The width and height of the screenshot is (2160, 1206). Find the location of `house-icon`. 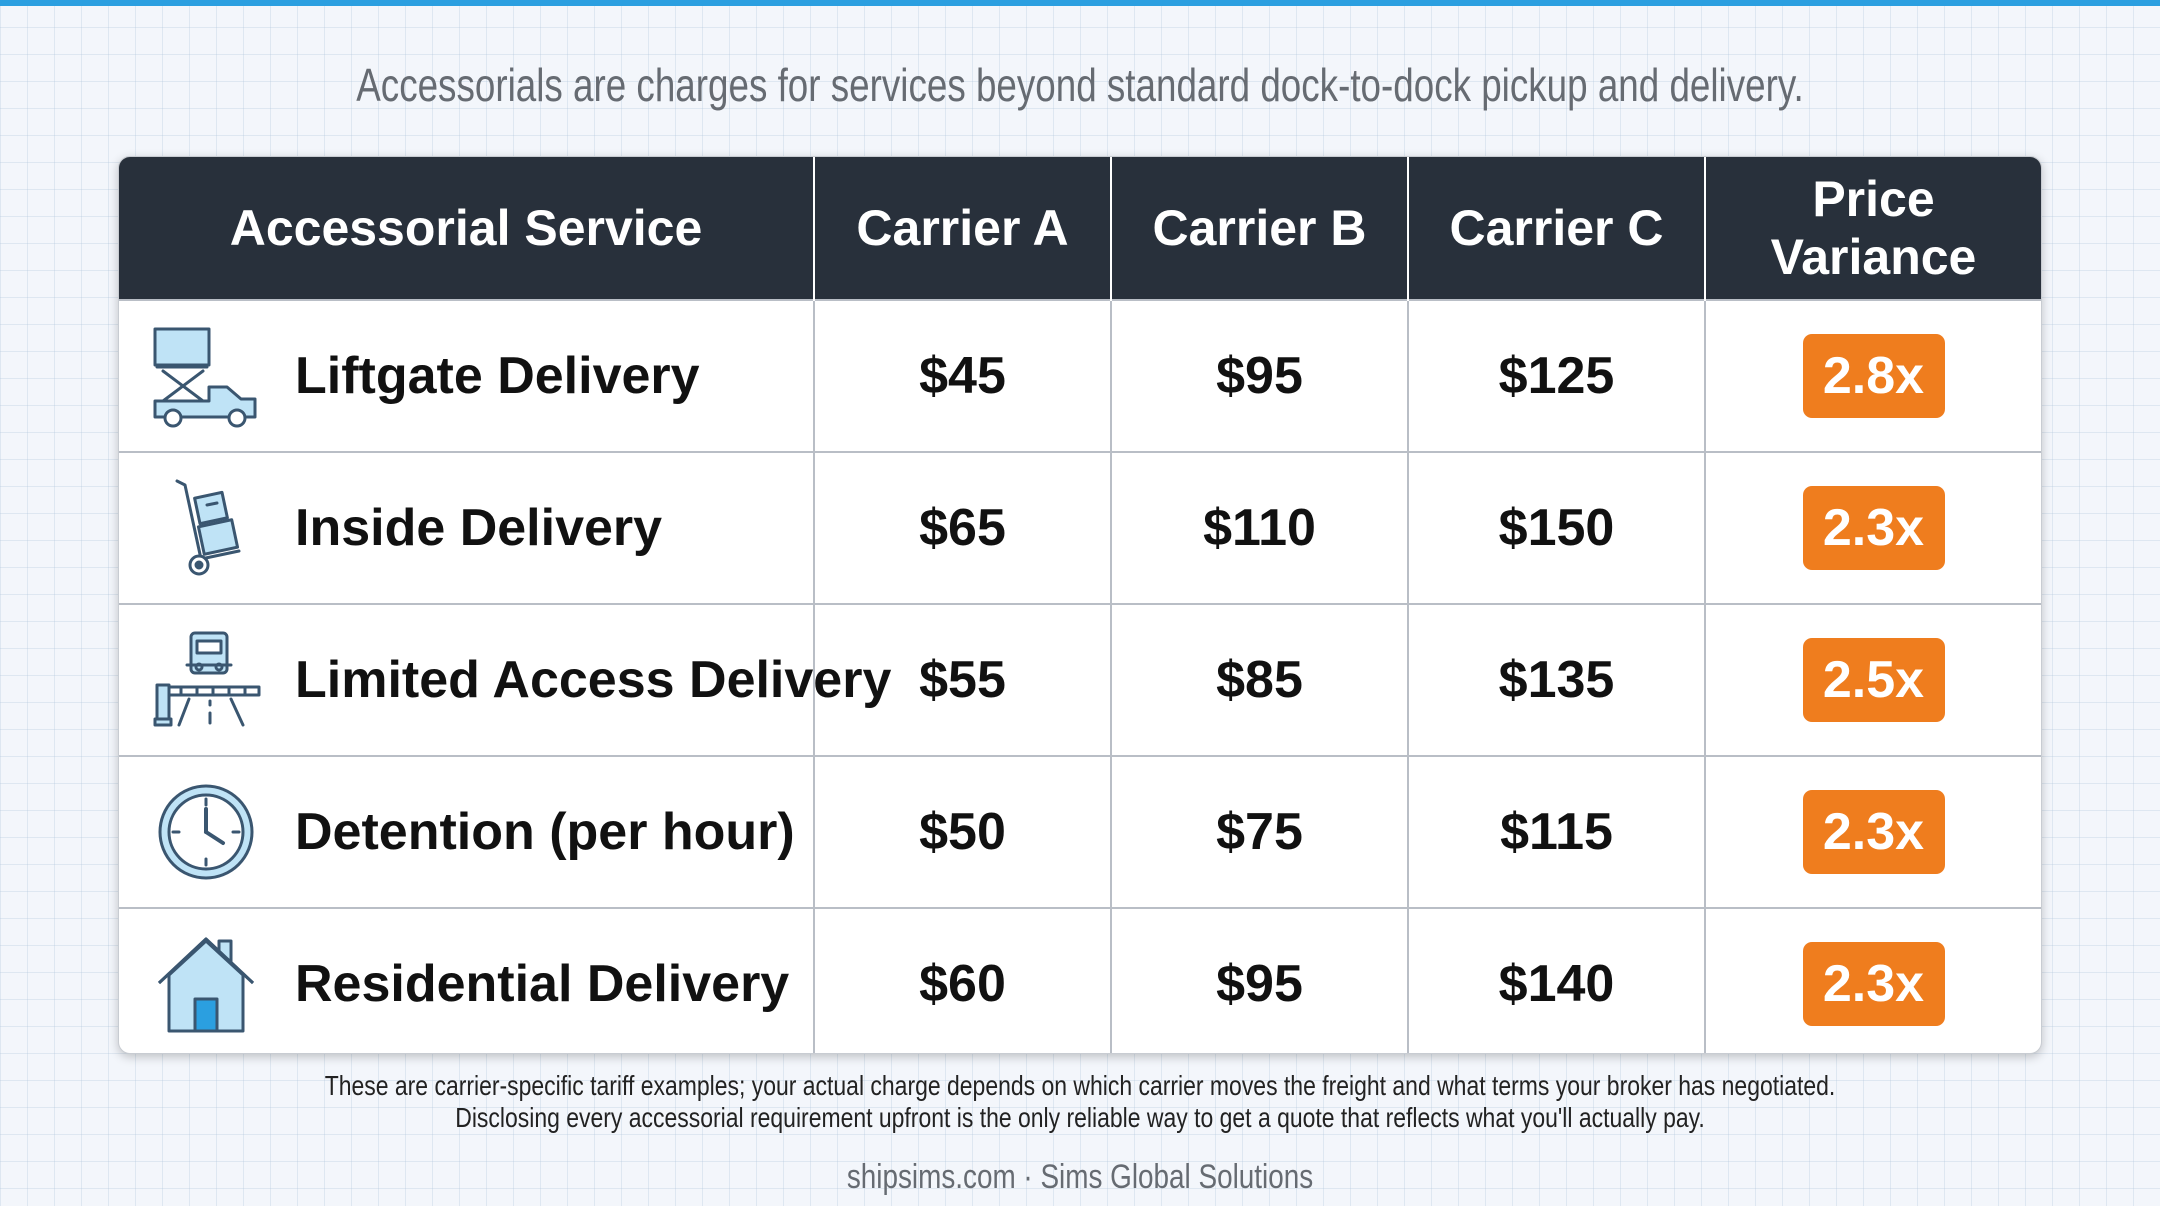

house-icon is located at coordinates (206, 984).